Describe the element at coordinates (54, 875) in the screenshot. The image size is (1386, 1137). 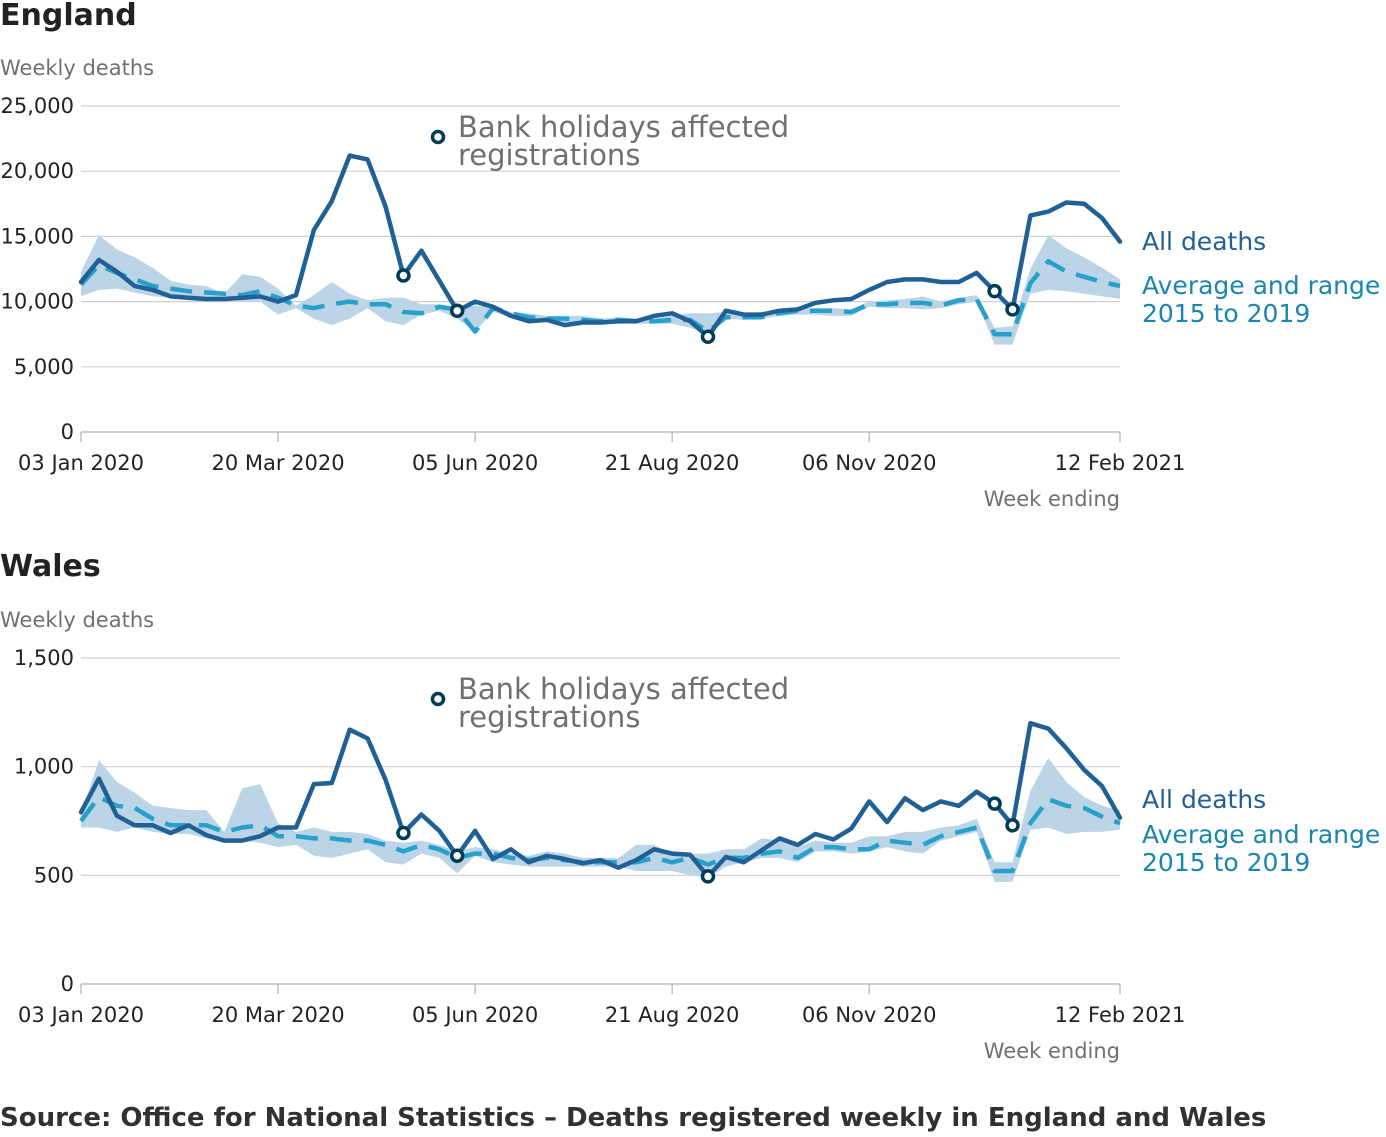
I see `y-tick-label: 500` at that location.